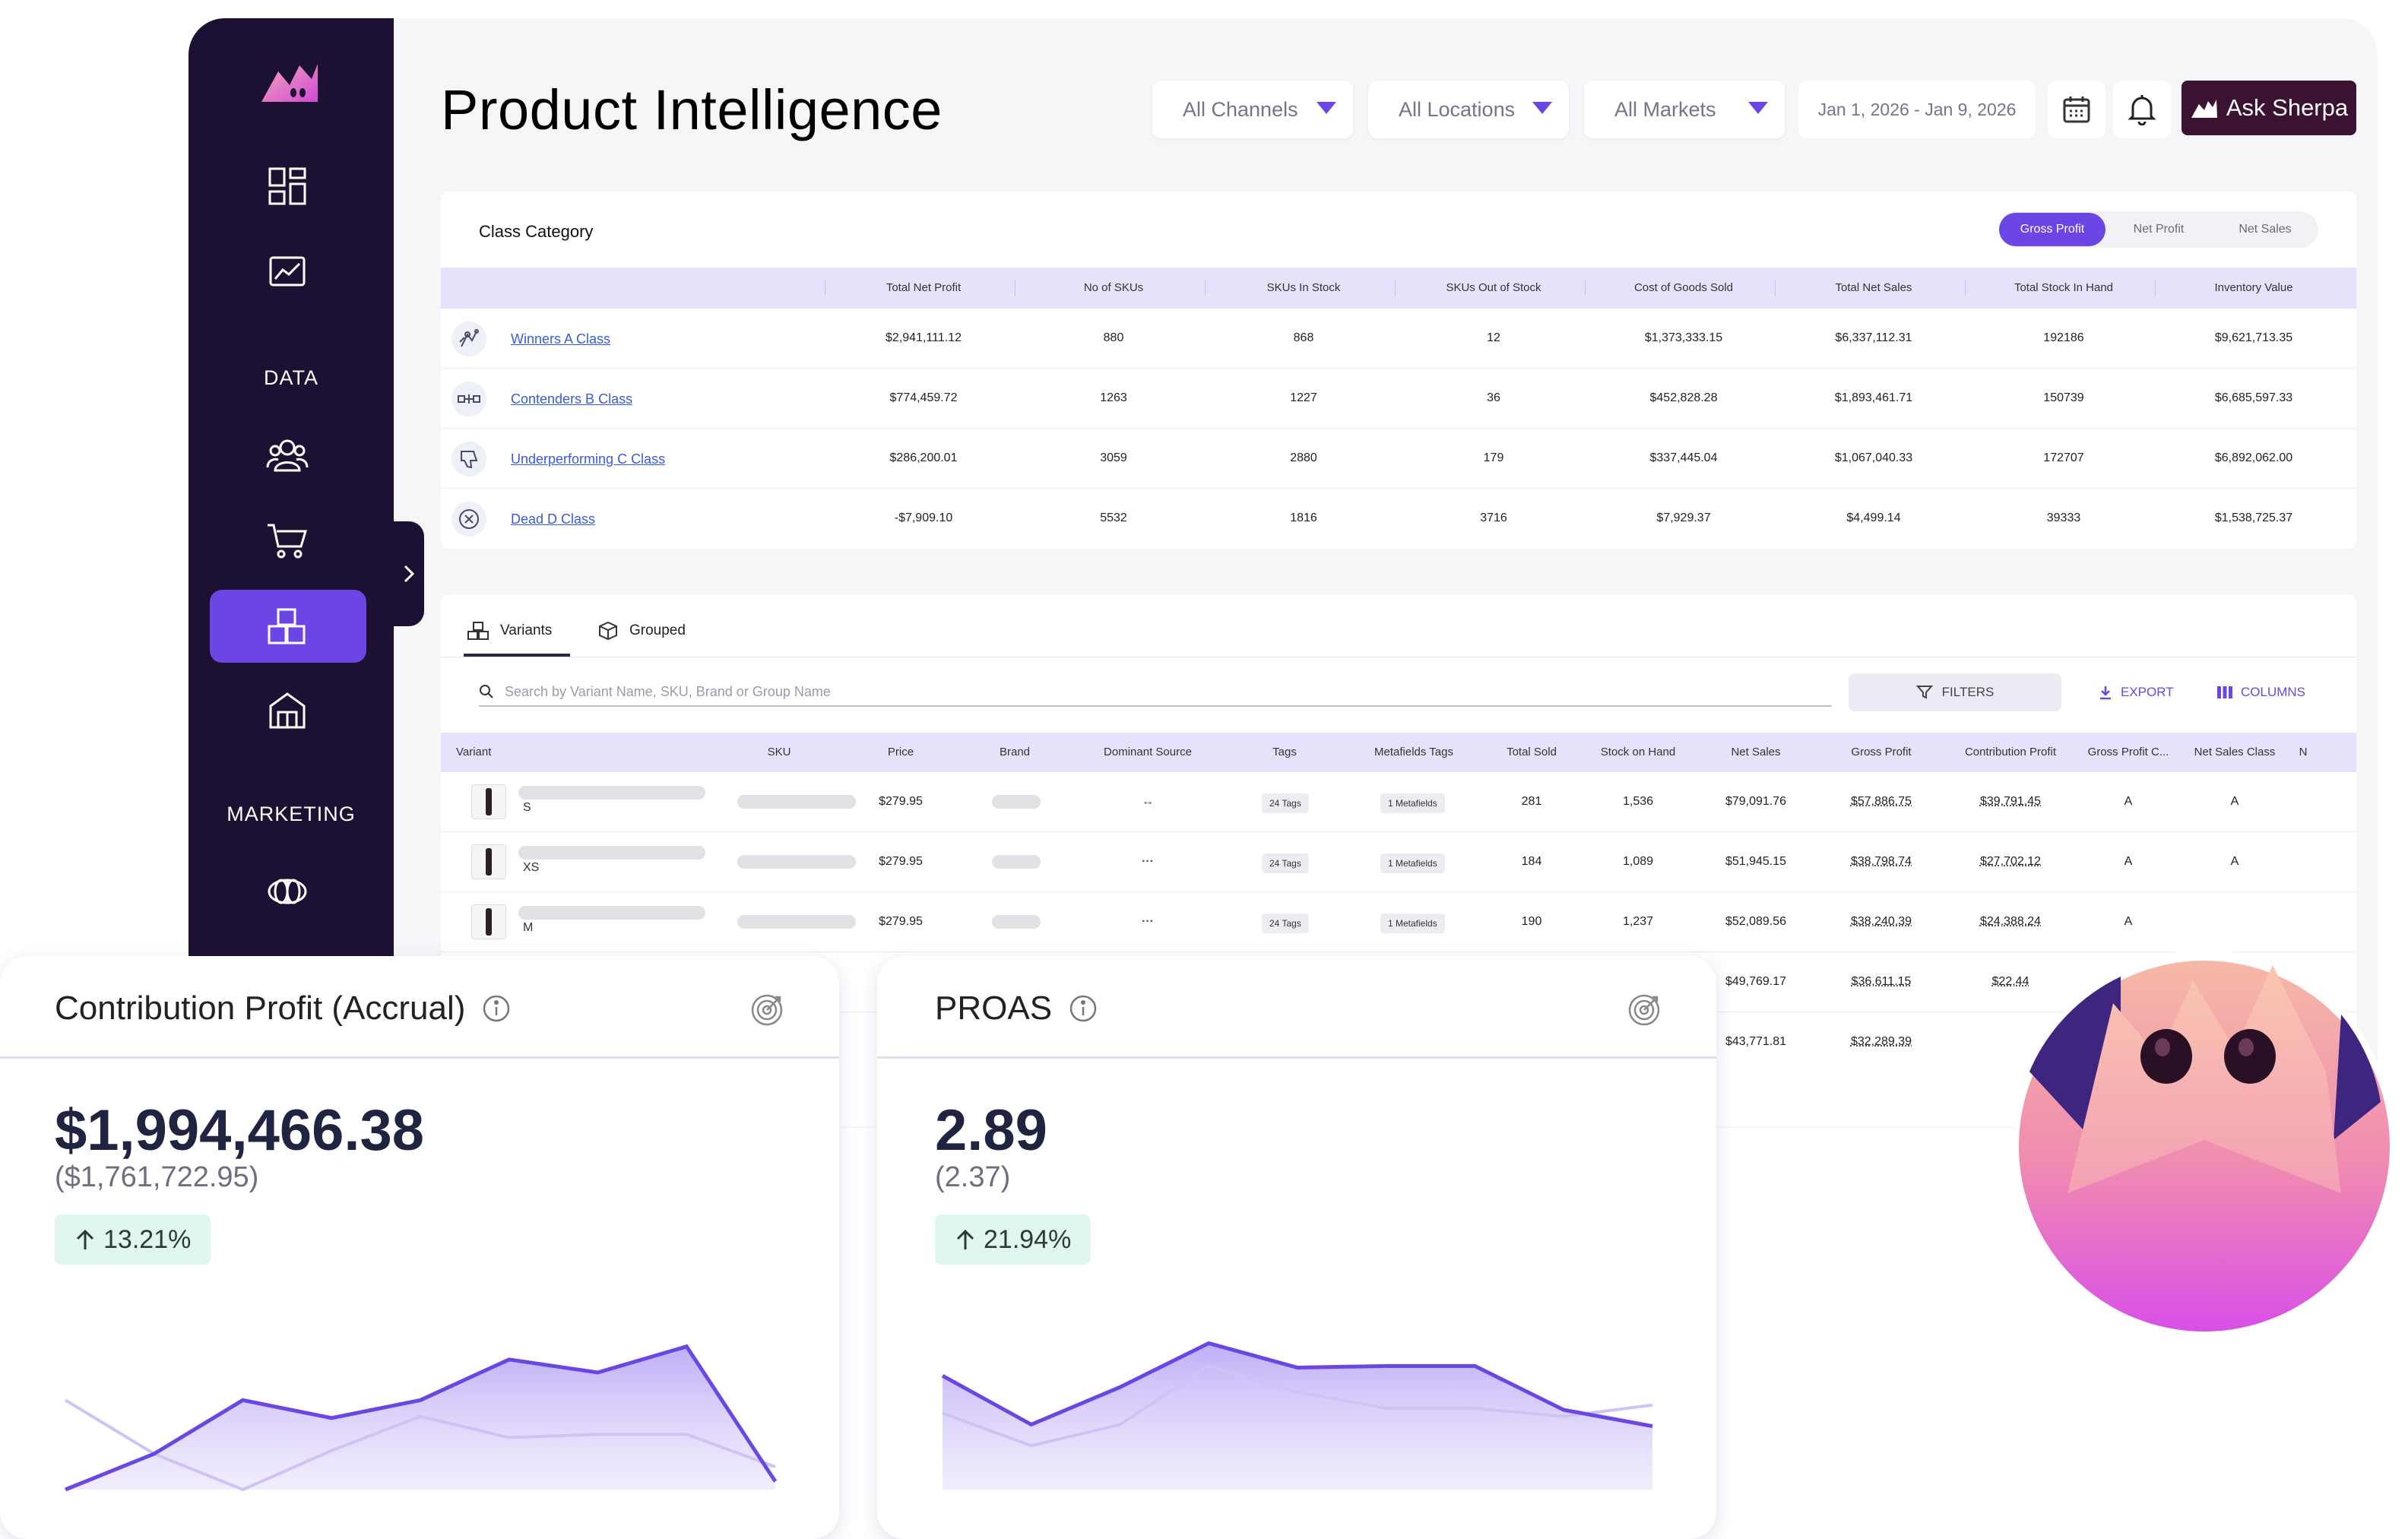  What do you see at coordinates (2260, 692) in the screenshot?
I see `columns-button: COLUMNS` at bounding box center [2260, 692].